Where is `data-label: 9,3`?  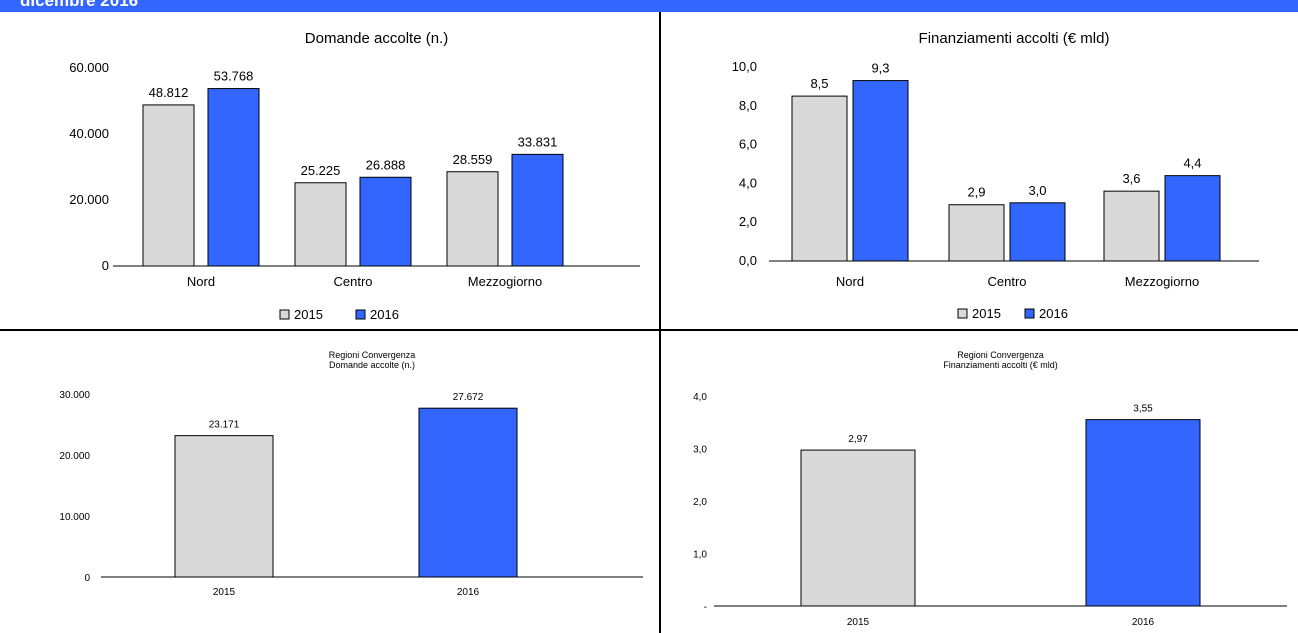 data-label: 9,3 is located at coordinates (880, 68).